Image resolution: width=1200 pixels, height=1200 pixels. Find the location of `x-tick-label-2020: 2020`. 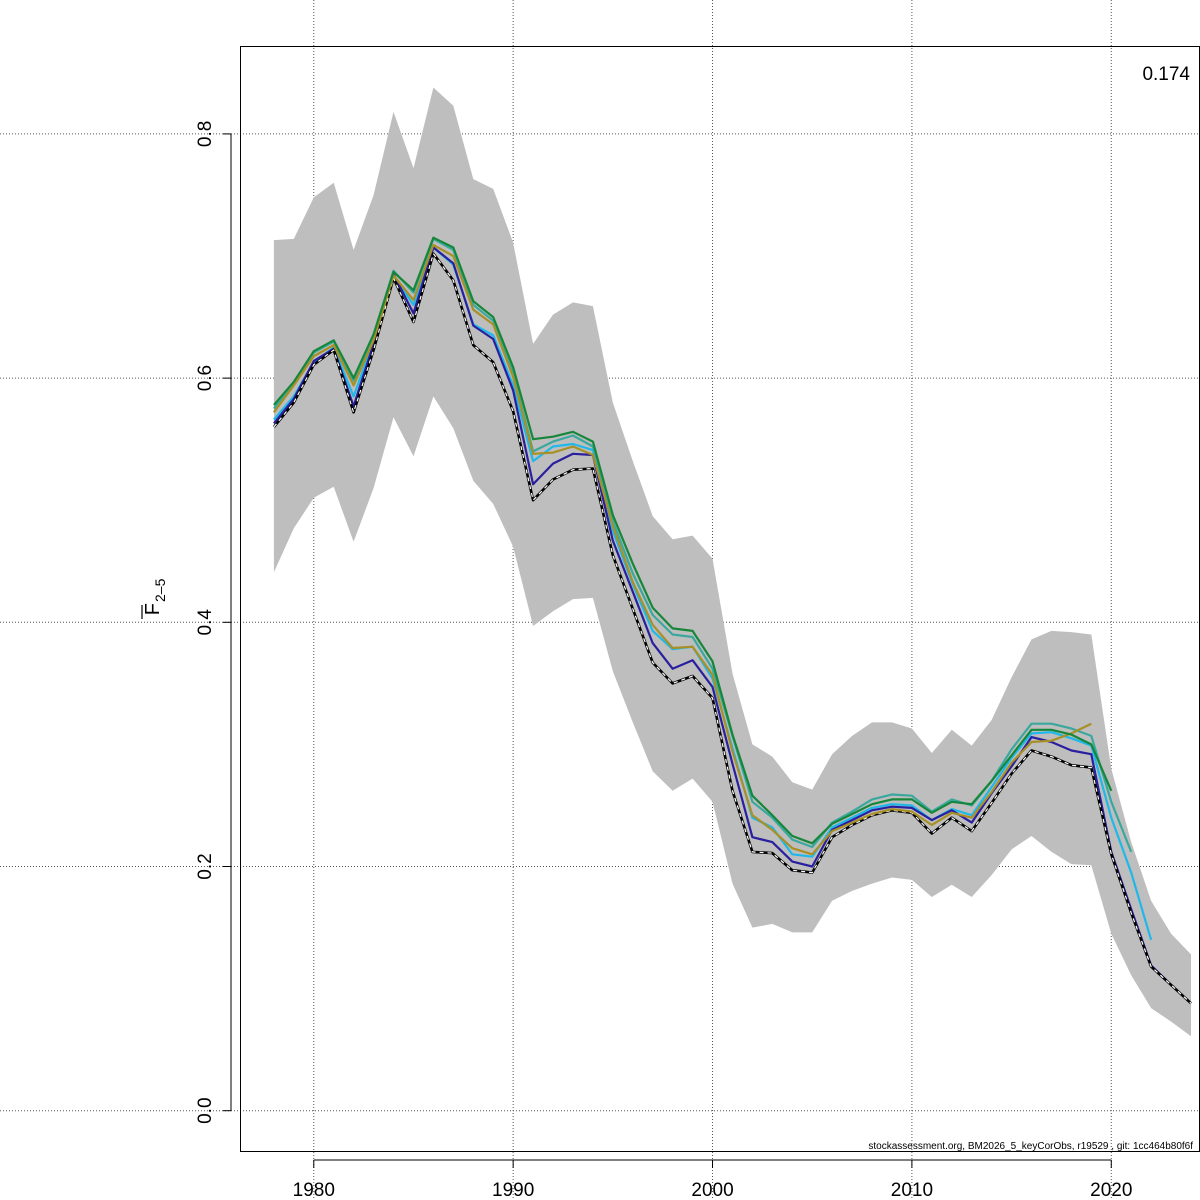

x-tick-label-2020: 2020 is located at coordinates (1111, 1190).